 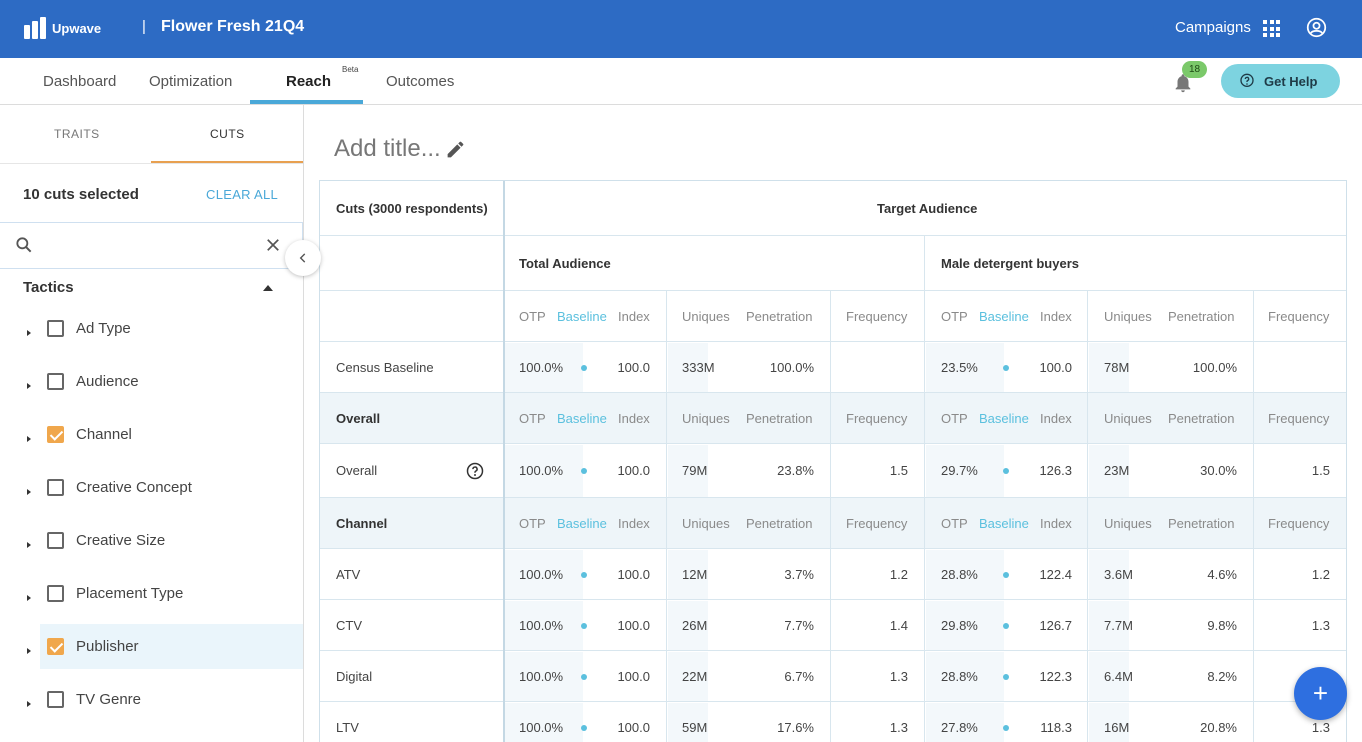 What do you see at coordinates (151, 593) in the screenshot?
I see `cut-item-placement-type: Placement Type` at bounding box center [151, 593].